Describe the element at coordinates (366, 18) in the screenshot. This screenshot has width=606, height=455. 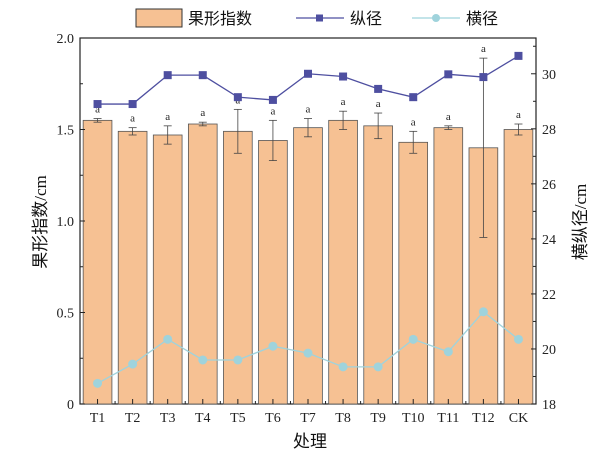
I see `legend-line1-label: 纵径` at that location.